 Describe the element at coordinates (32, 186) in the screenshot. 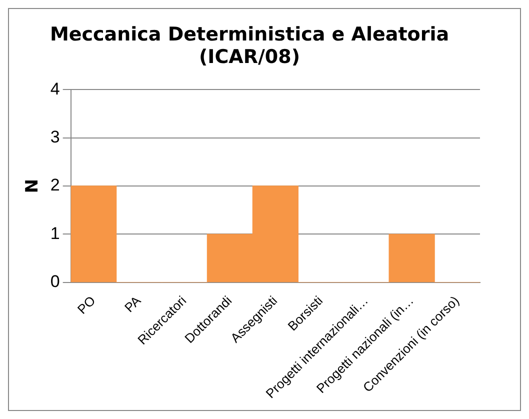

I see `y-axis-title: N` at that location.